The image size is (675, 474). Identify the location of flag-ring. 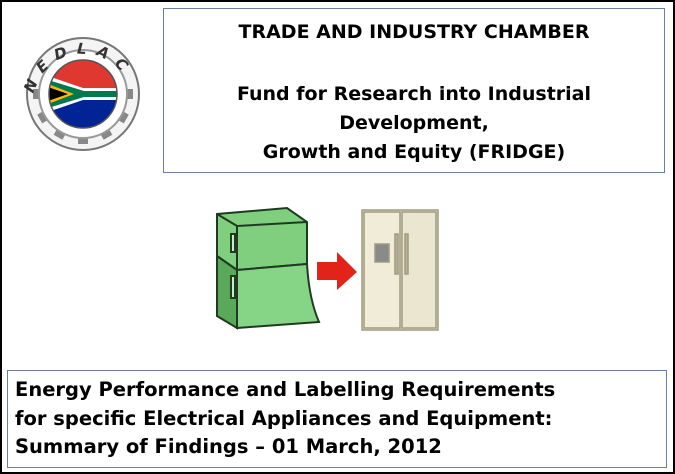
(83, 94).